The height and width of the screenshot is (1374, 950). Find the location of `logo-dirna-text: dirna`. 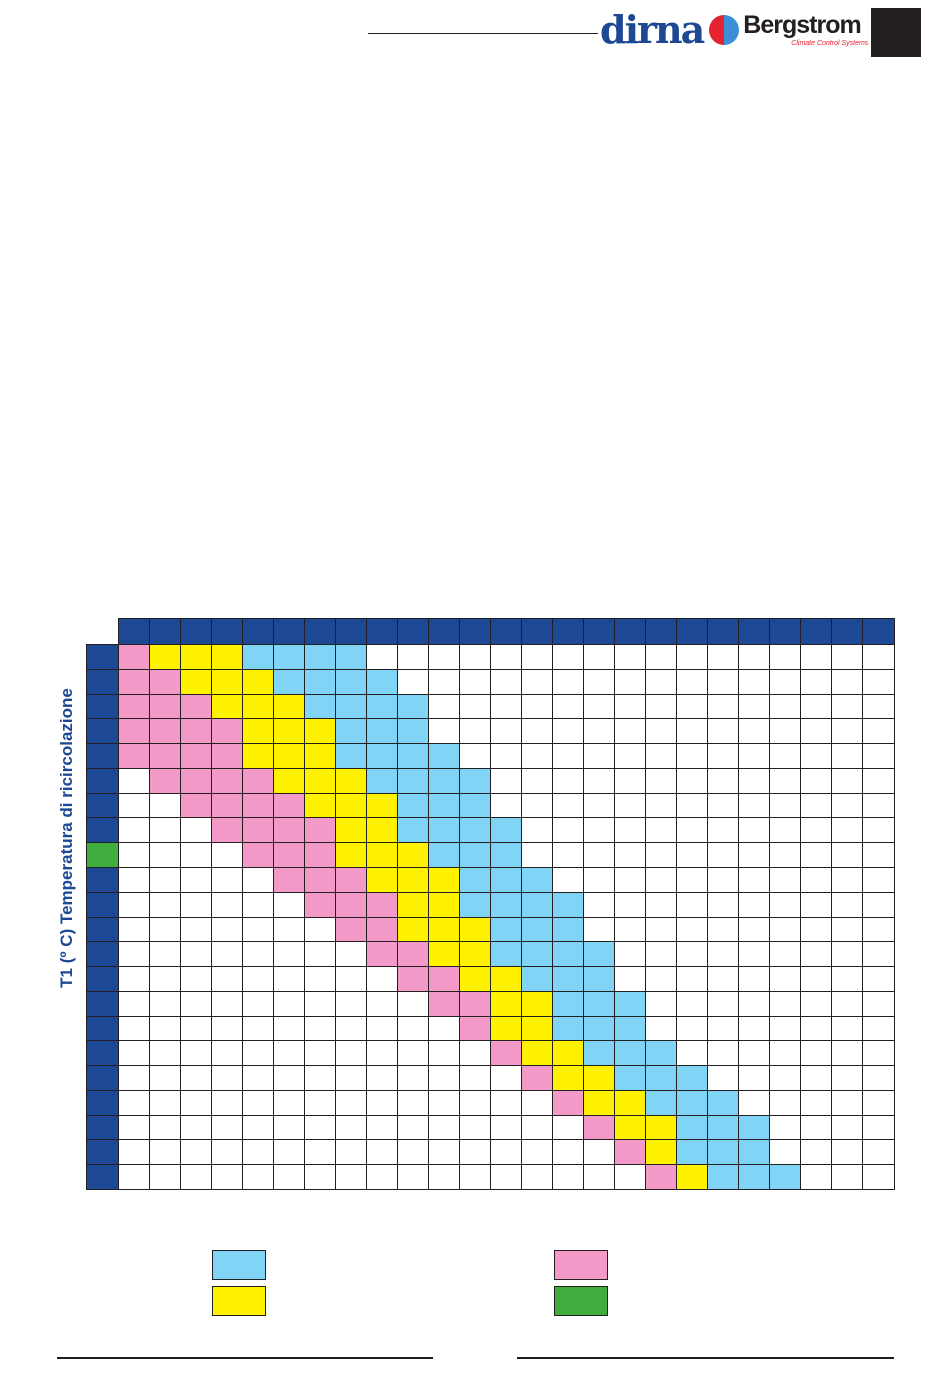

logo-dirna-text: dirna is located at coordinates (652, 29).